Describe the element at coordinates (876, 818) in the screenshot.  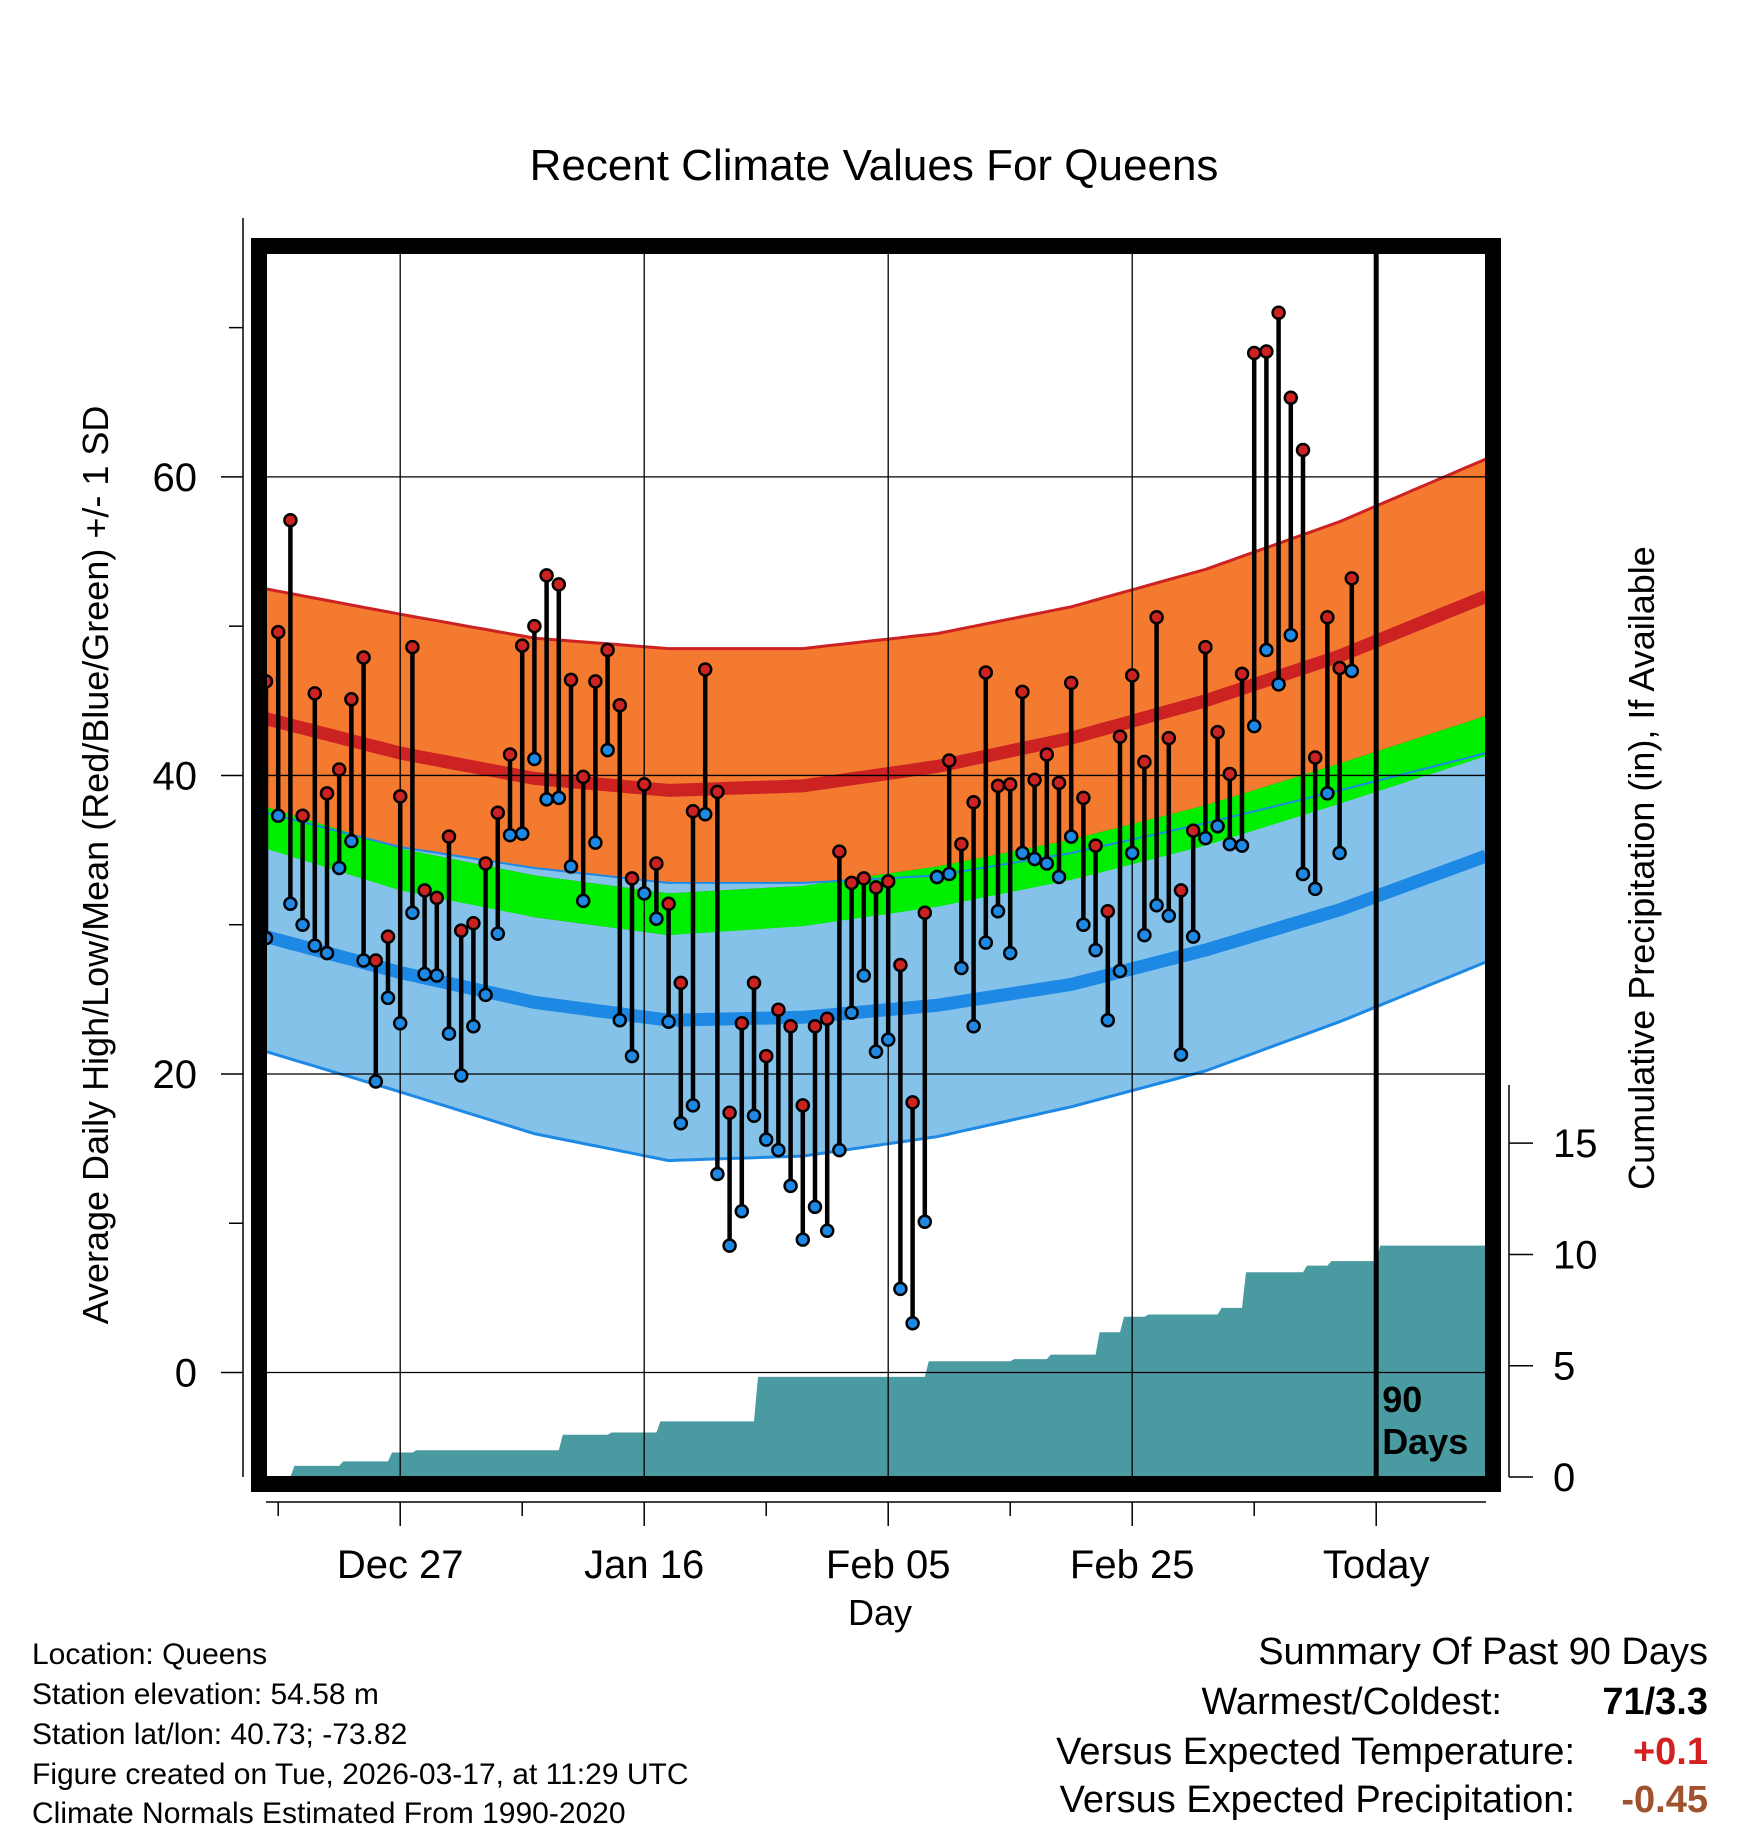
I see `low-upper-line` at that location.